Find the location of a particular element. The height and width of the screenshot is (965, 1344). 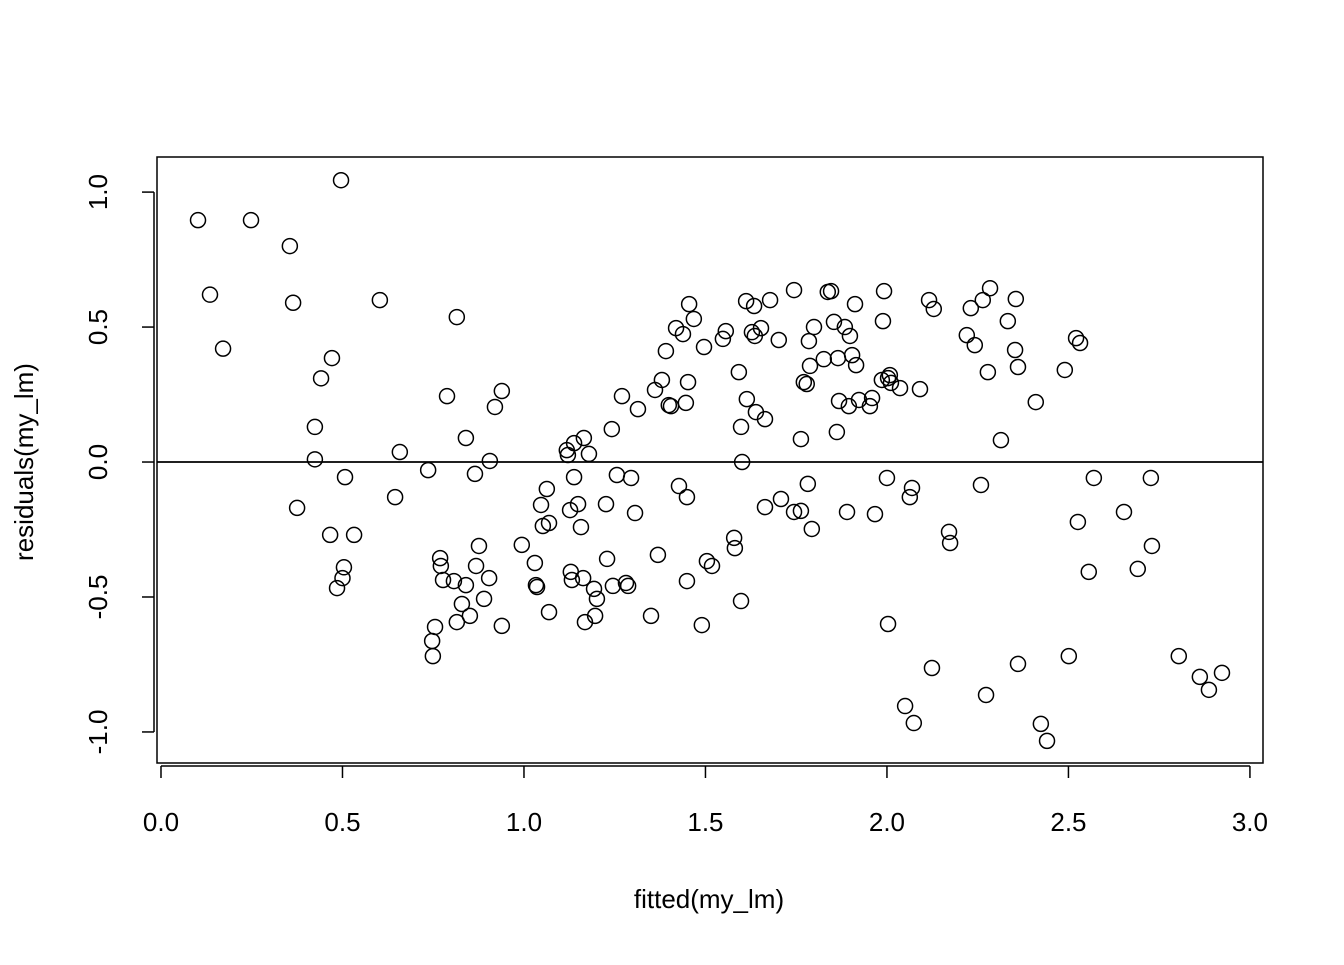

x-tick-label: 1.5 is located at coordinates (705, 822).